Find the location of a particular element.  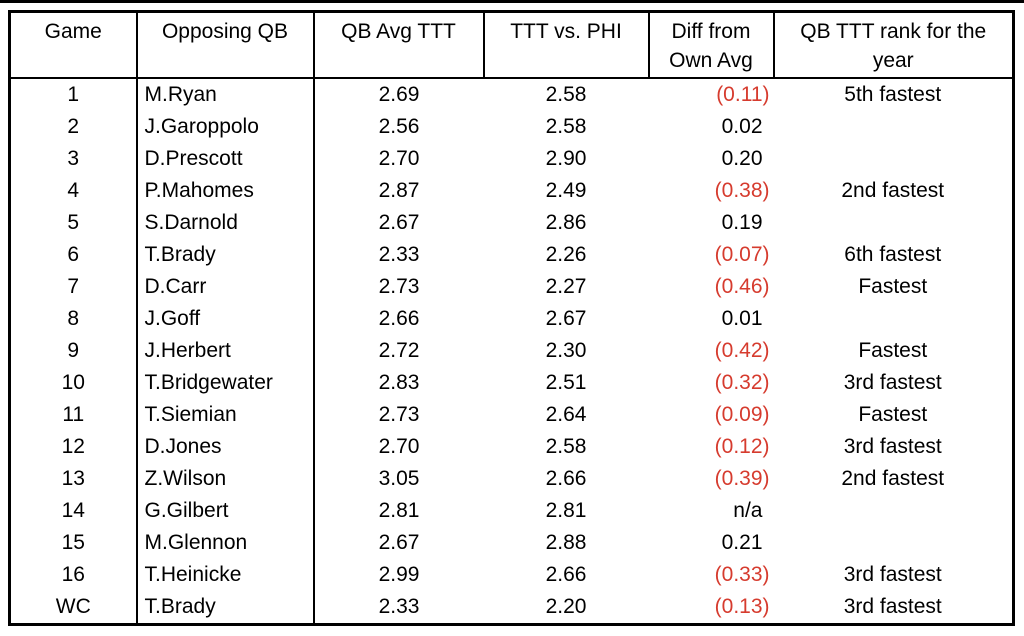

game-cell: 10 is located at coordinates (73, 382).